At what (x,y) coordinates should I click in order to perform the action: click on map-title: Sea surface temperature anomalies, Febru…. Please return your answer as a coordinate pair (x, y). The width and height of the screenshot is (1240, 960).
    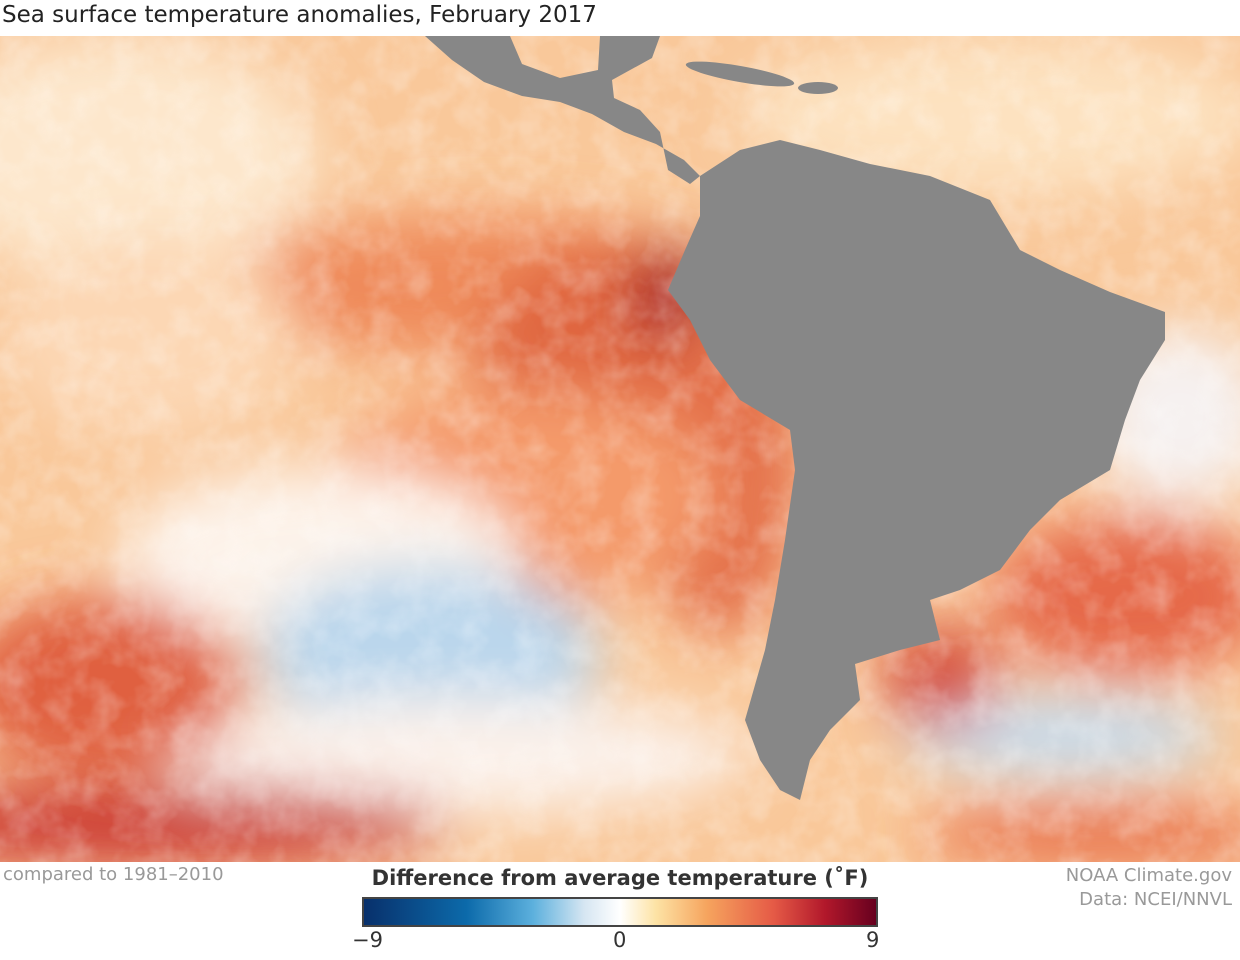
    Looking at the image, I should click on (299, 15).